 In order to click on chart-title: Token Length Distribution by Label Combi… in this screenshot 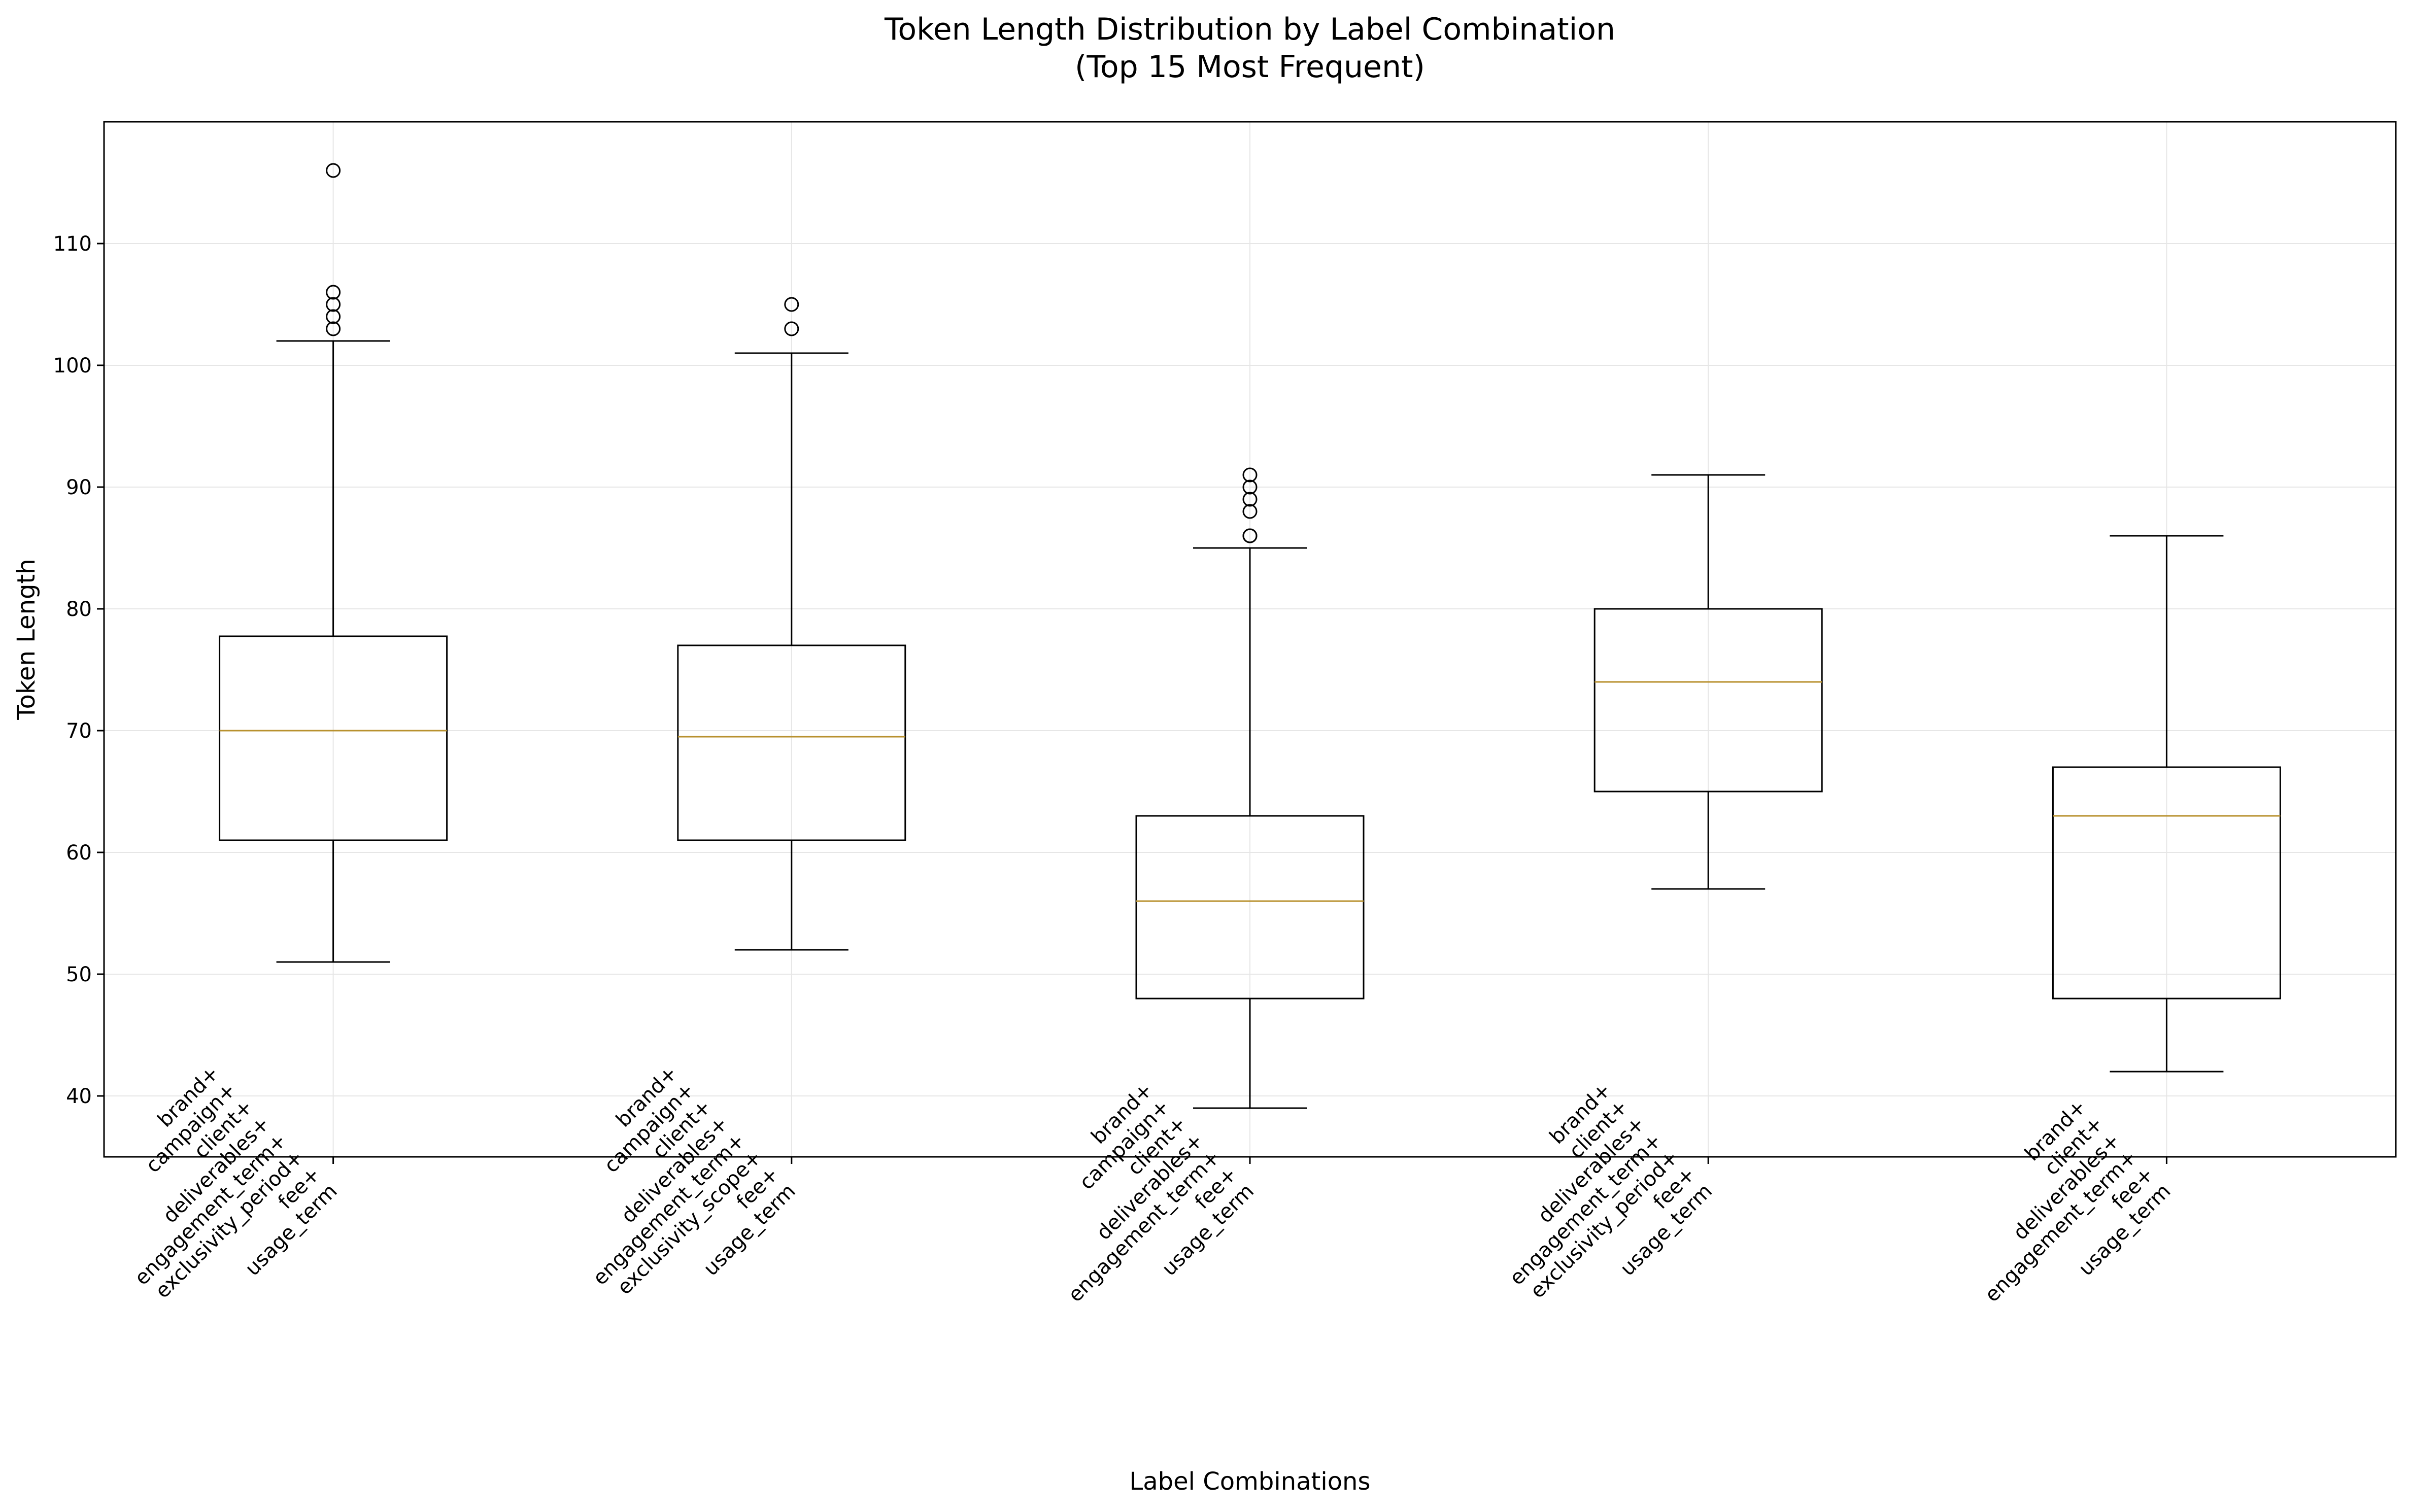, I will do `click(1249, 29)`.